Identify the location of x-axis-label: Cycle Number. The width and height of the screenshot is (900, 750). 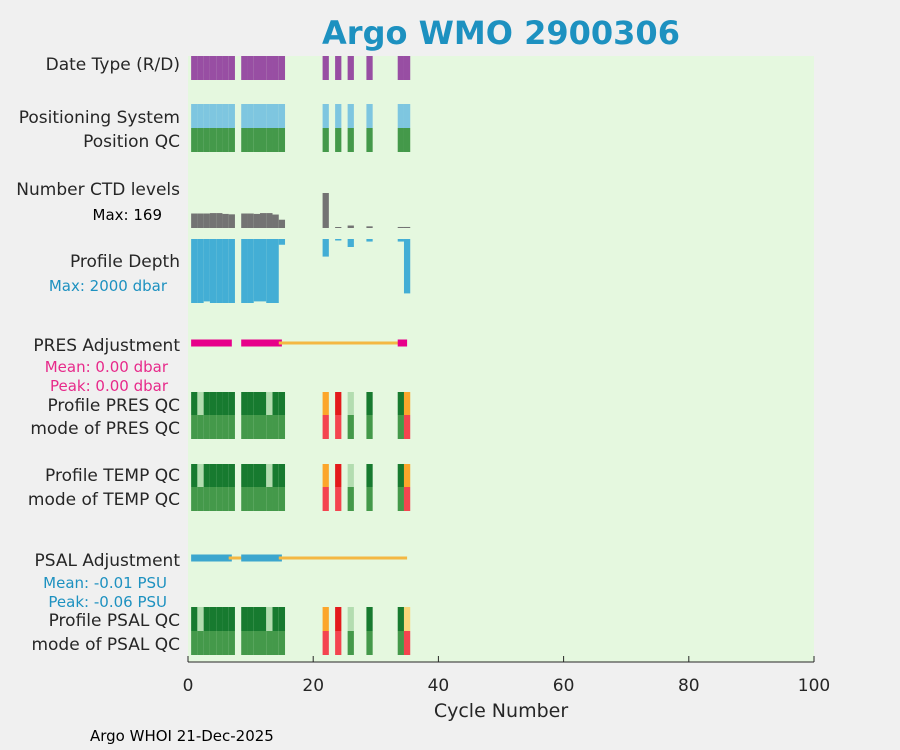
(501, 711).